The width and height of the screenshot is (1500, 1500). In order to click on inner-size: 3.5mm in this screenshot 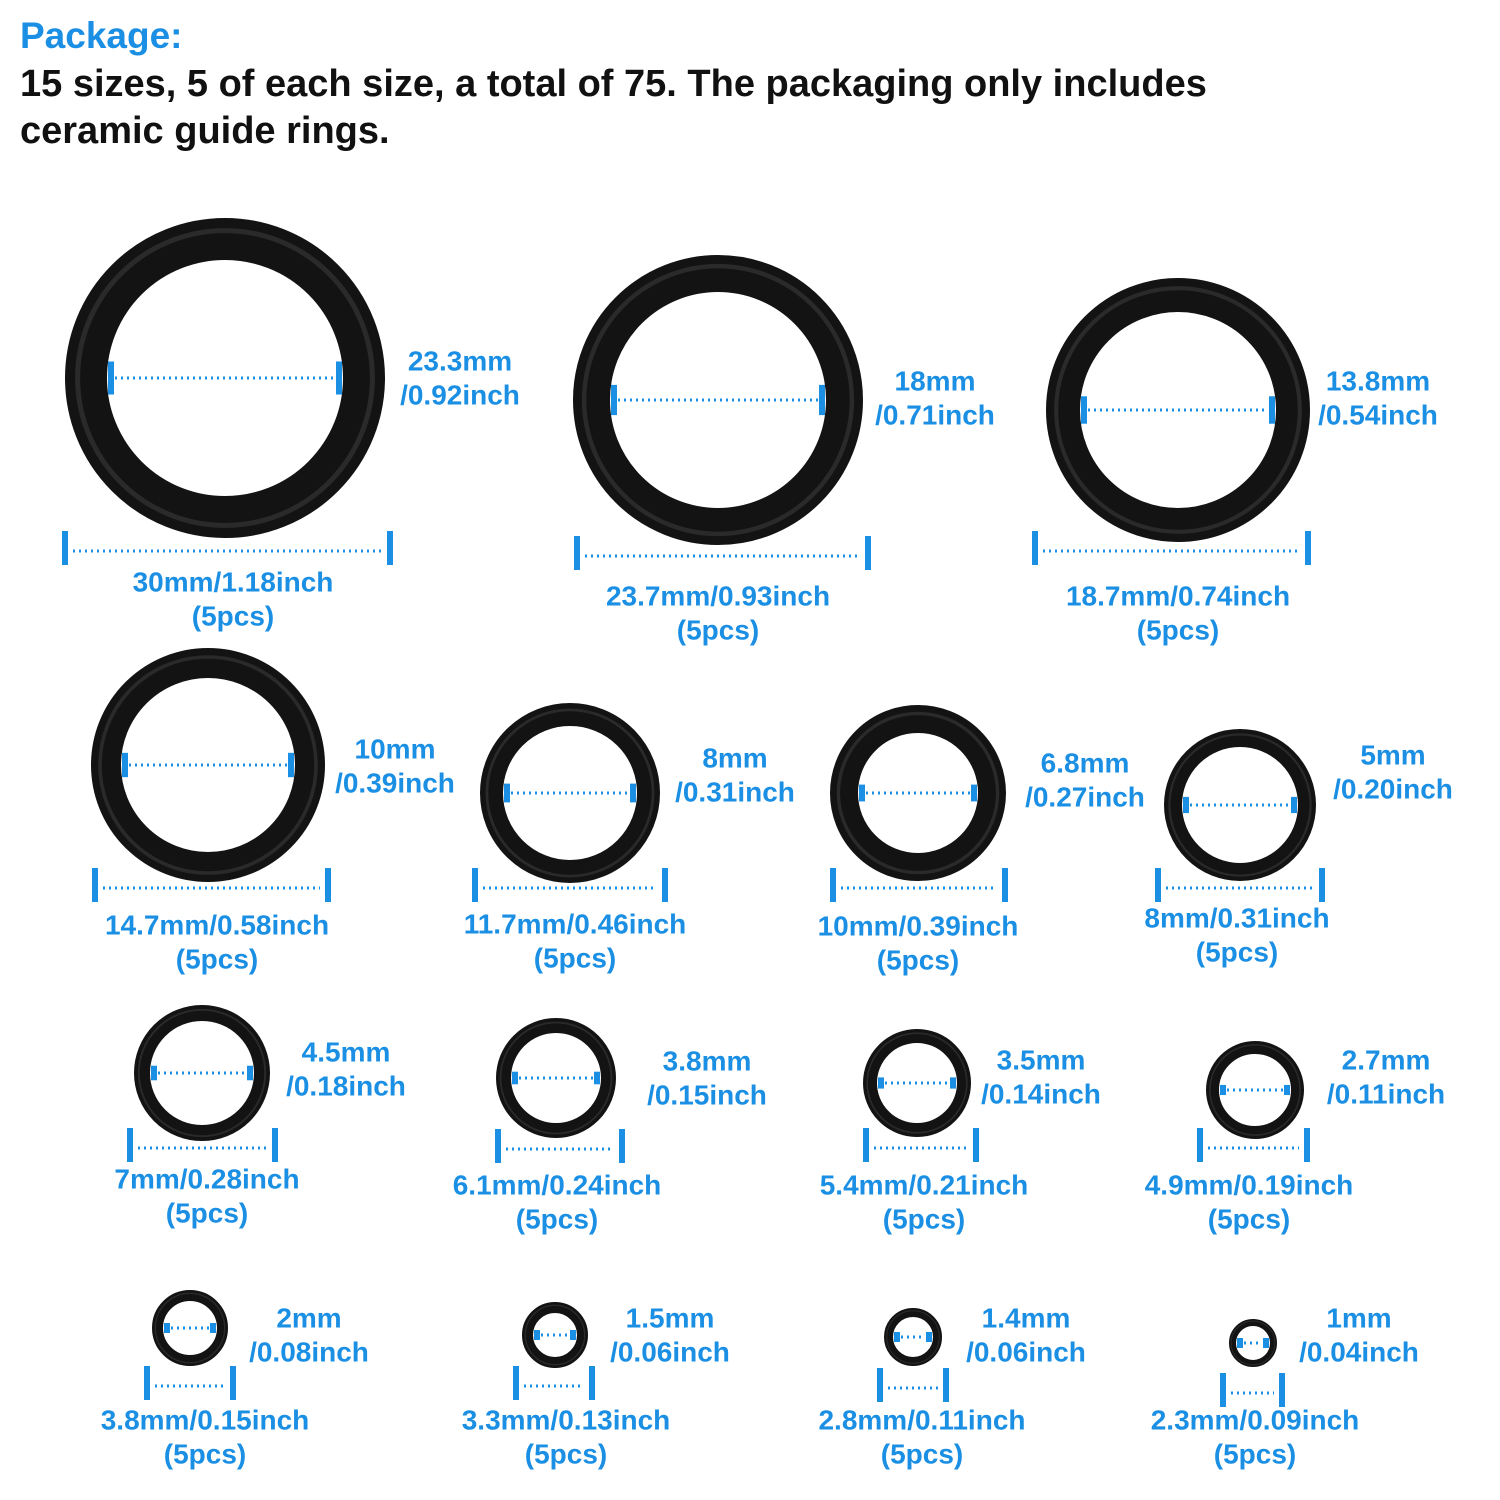, I will do `click(1041, 1059)`.